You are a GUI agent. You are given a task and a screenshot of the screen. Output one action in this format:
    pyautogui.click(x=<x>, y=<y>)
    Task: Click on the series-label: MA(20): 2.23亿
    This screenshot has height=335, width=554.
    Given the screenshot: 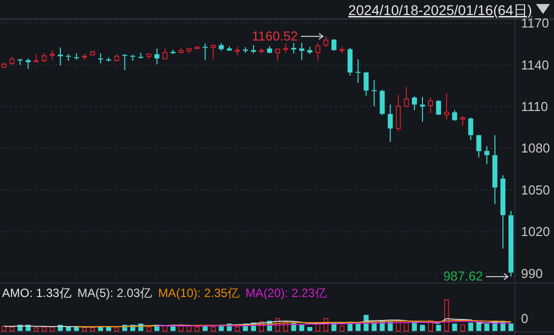 What is the action you would take?
    pyautogui.click(x=286, y=293)
    